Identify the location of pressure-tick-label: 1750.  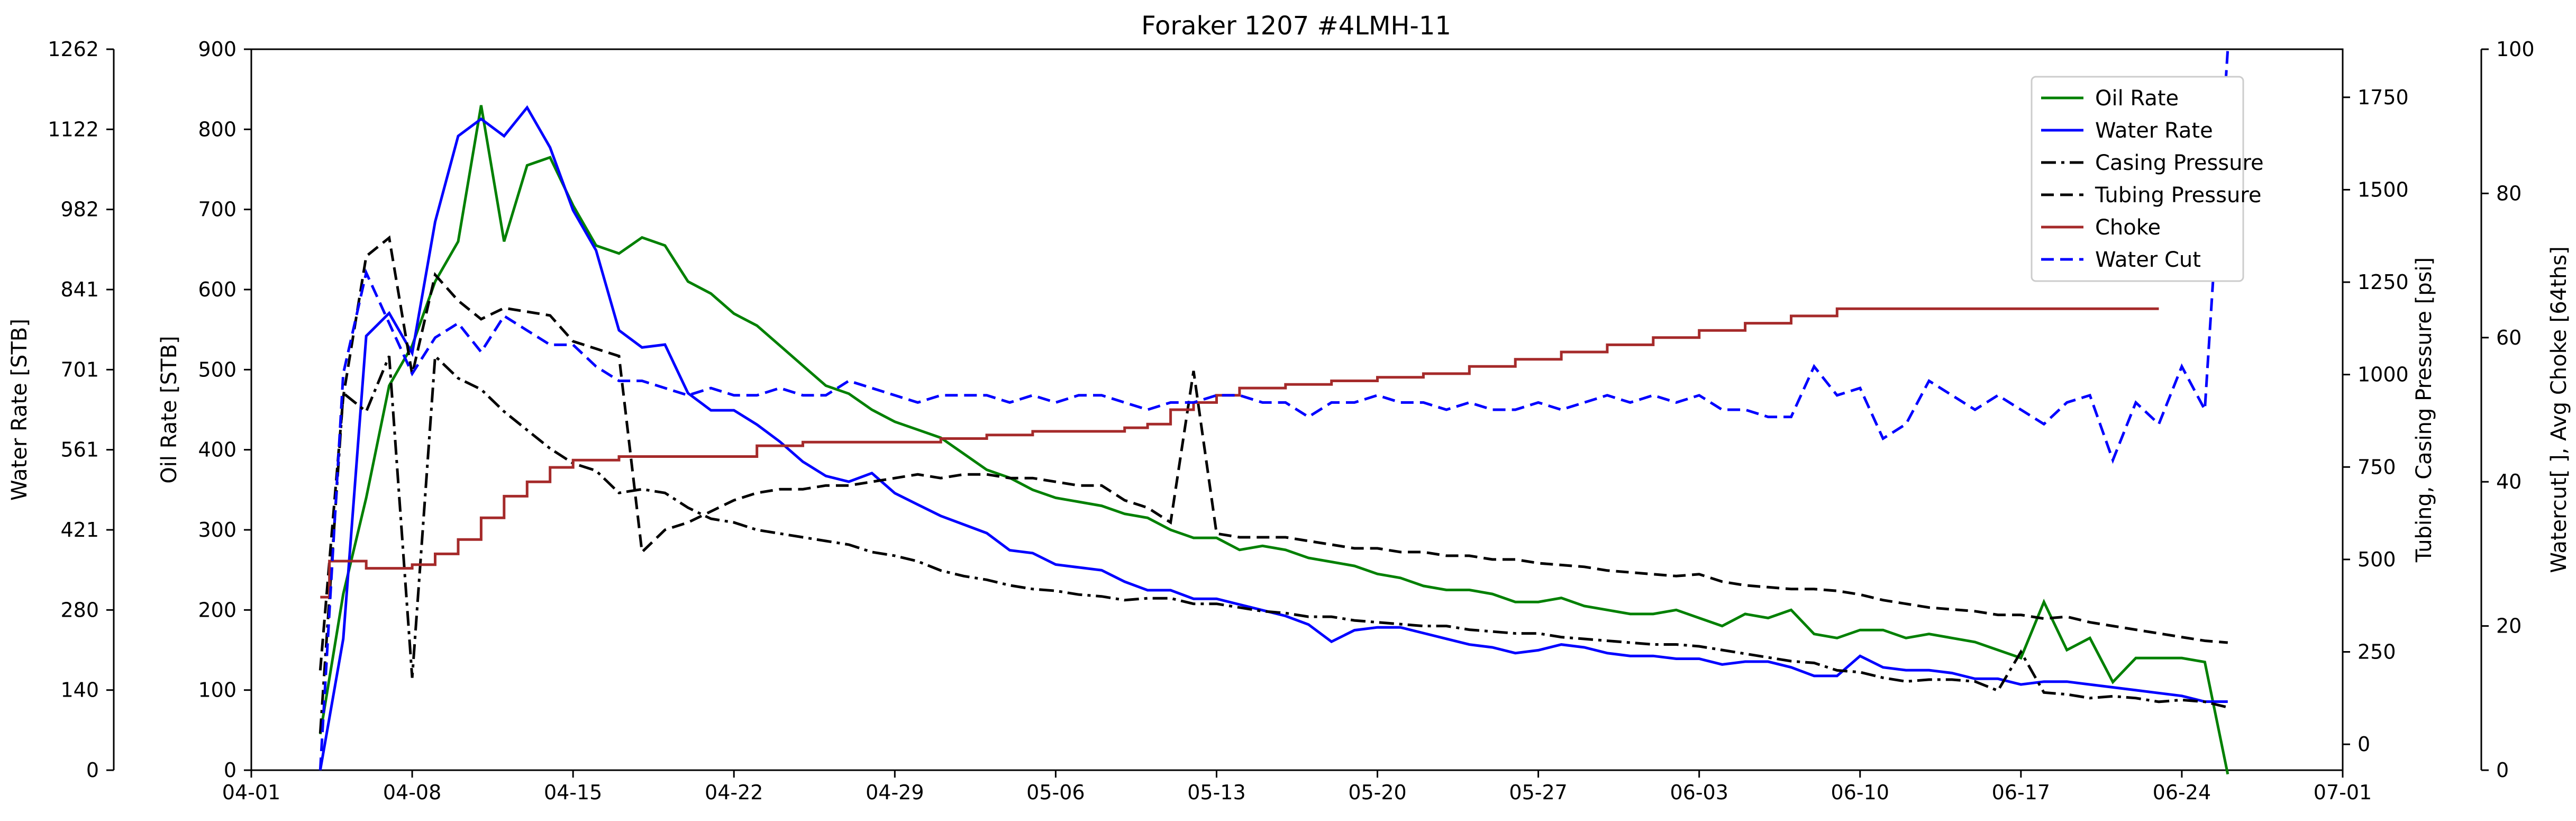
(2383, 97).